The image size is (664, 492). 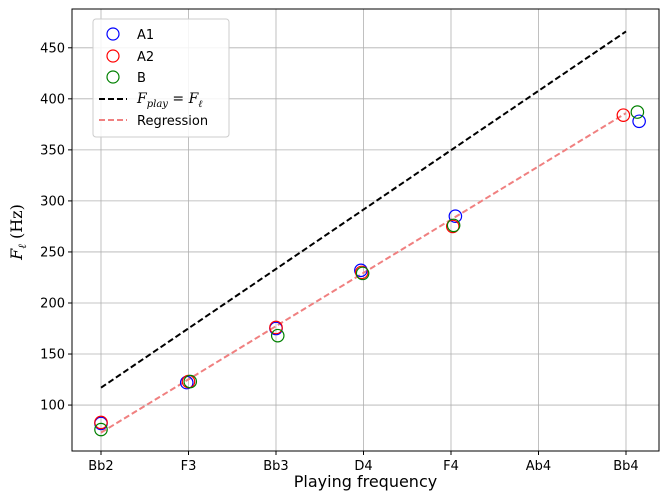 I want to click on y-tick-label-1: 150, so click(x=52, y=355).